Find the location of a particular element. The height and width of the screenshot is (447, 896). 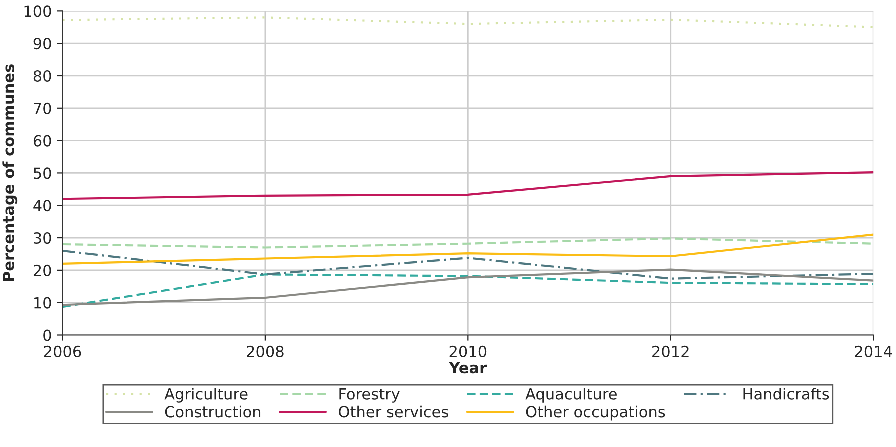

legend-label: Other services is located at coordinates (393, 412).